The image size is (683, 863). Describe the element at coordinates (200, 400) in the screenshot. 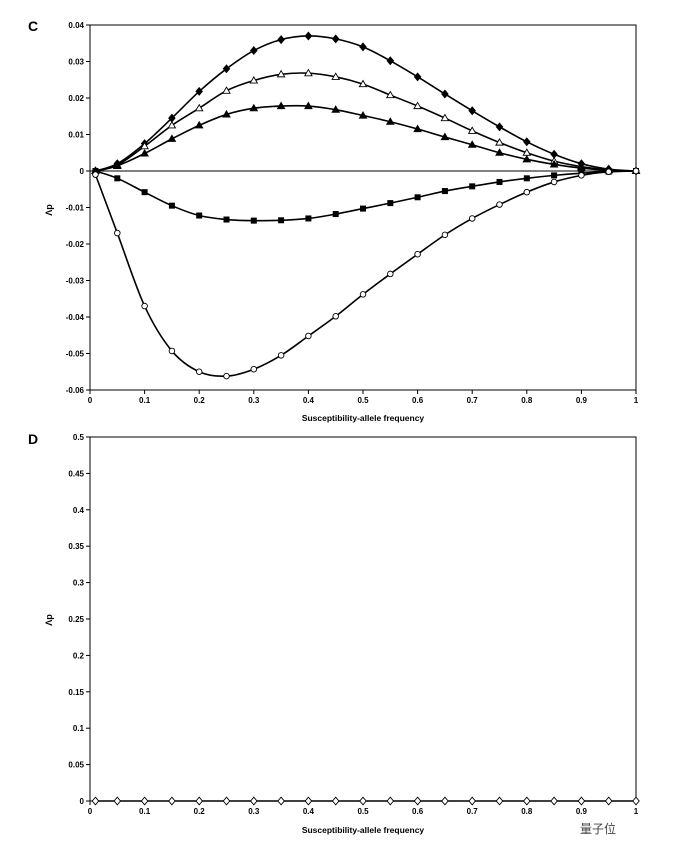

I see `panel-c-xtick-label: 0.2` at that location.